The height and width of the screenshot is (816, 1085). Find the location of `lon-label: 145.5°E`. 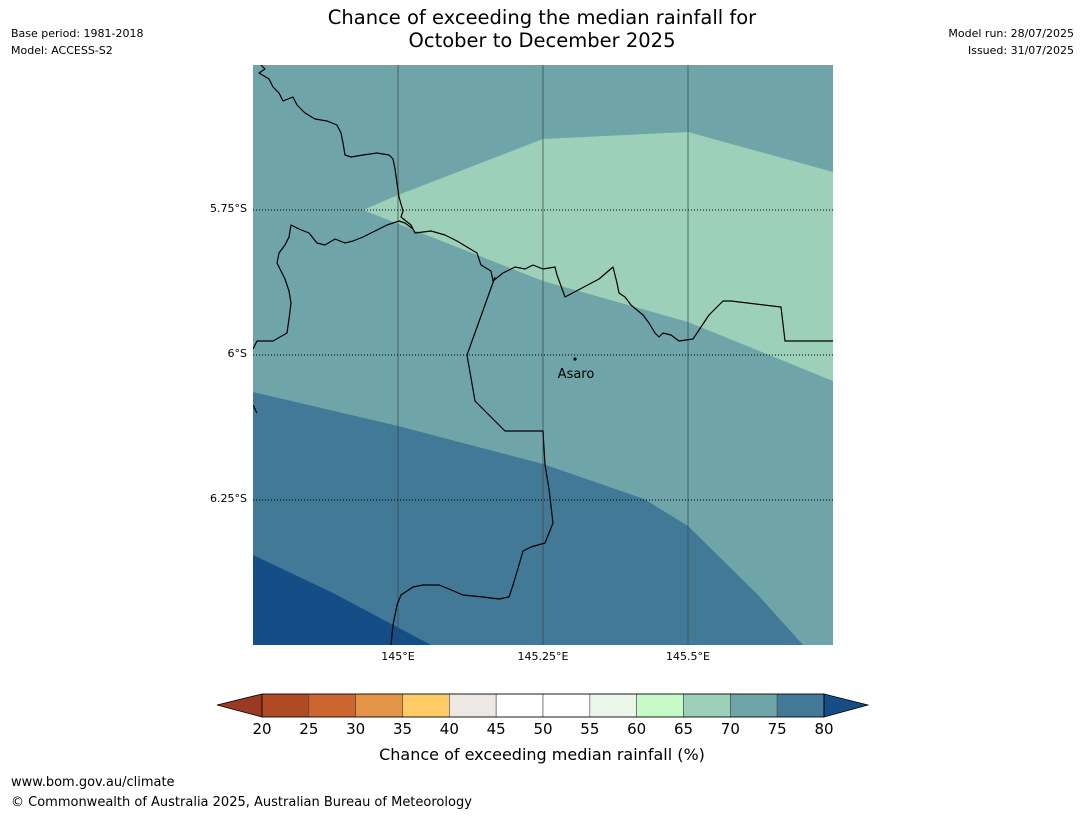

lon-label: 145.5°E is located at coordinates (688, 656).